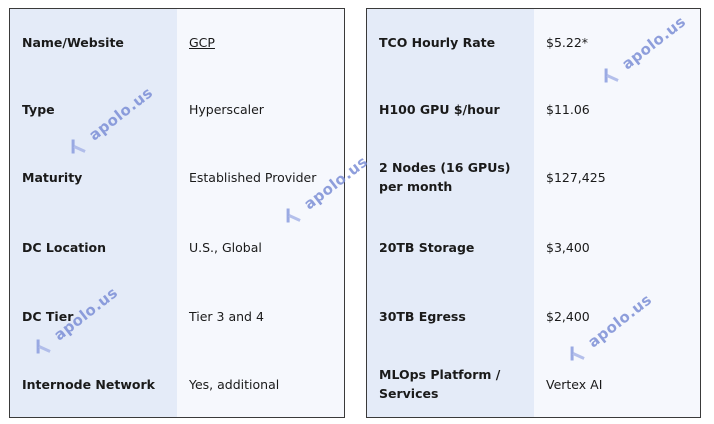 This screenshot has width=714, height=424. What do you see at coordinates (226, 317) in the screenshot?
I see `row-value-dc-tier: Tier 3 and 4` at bounding box center [226, 317].